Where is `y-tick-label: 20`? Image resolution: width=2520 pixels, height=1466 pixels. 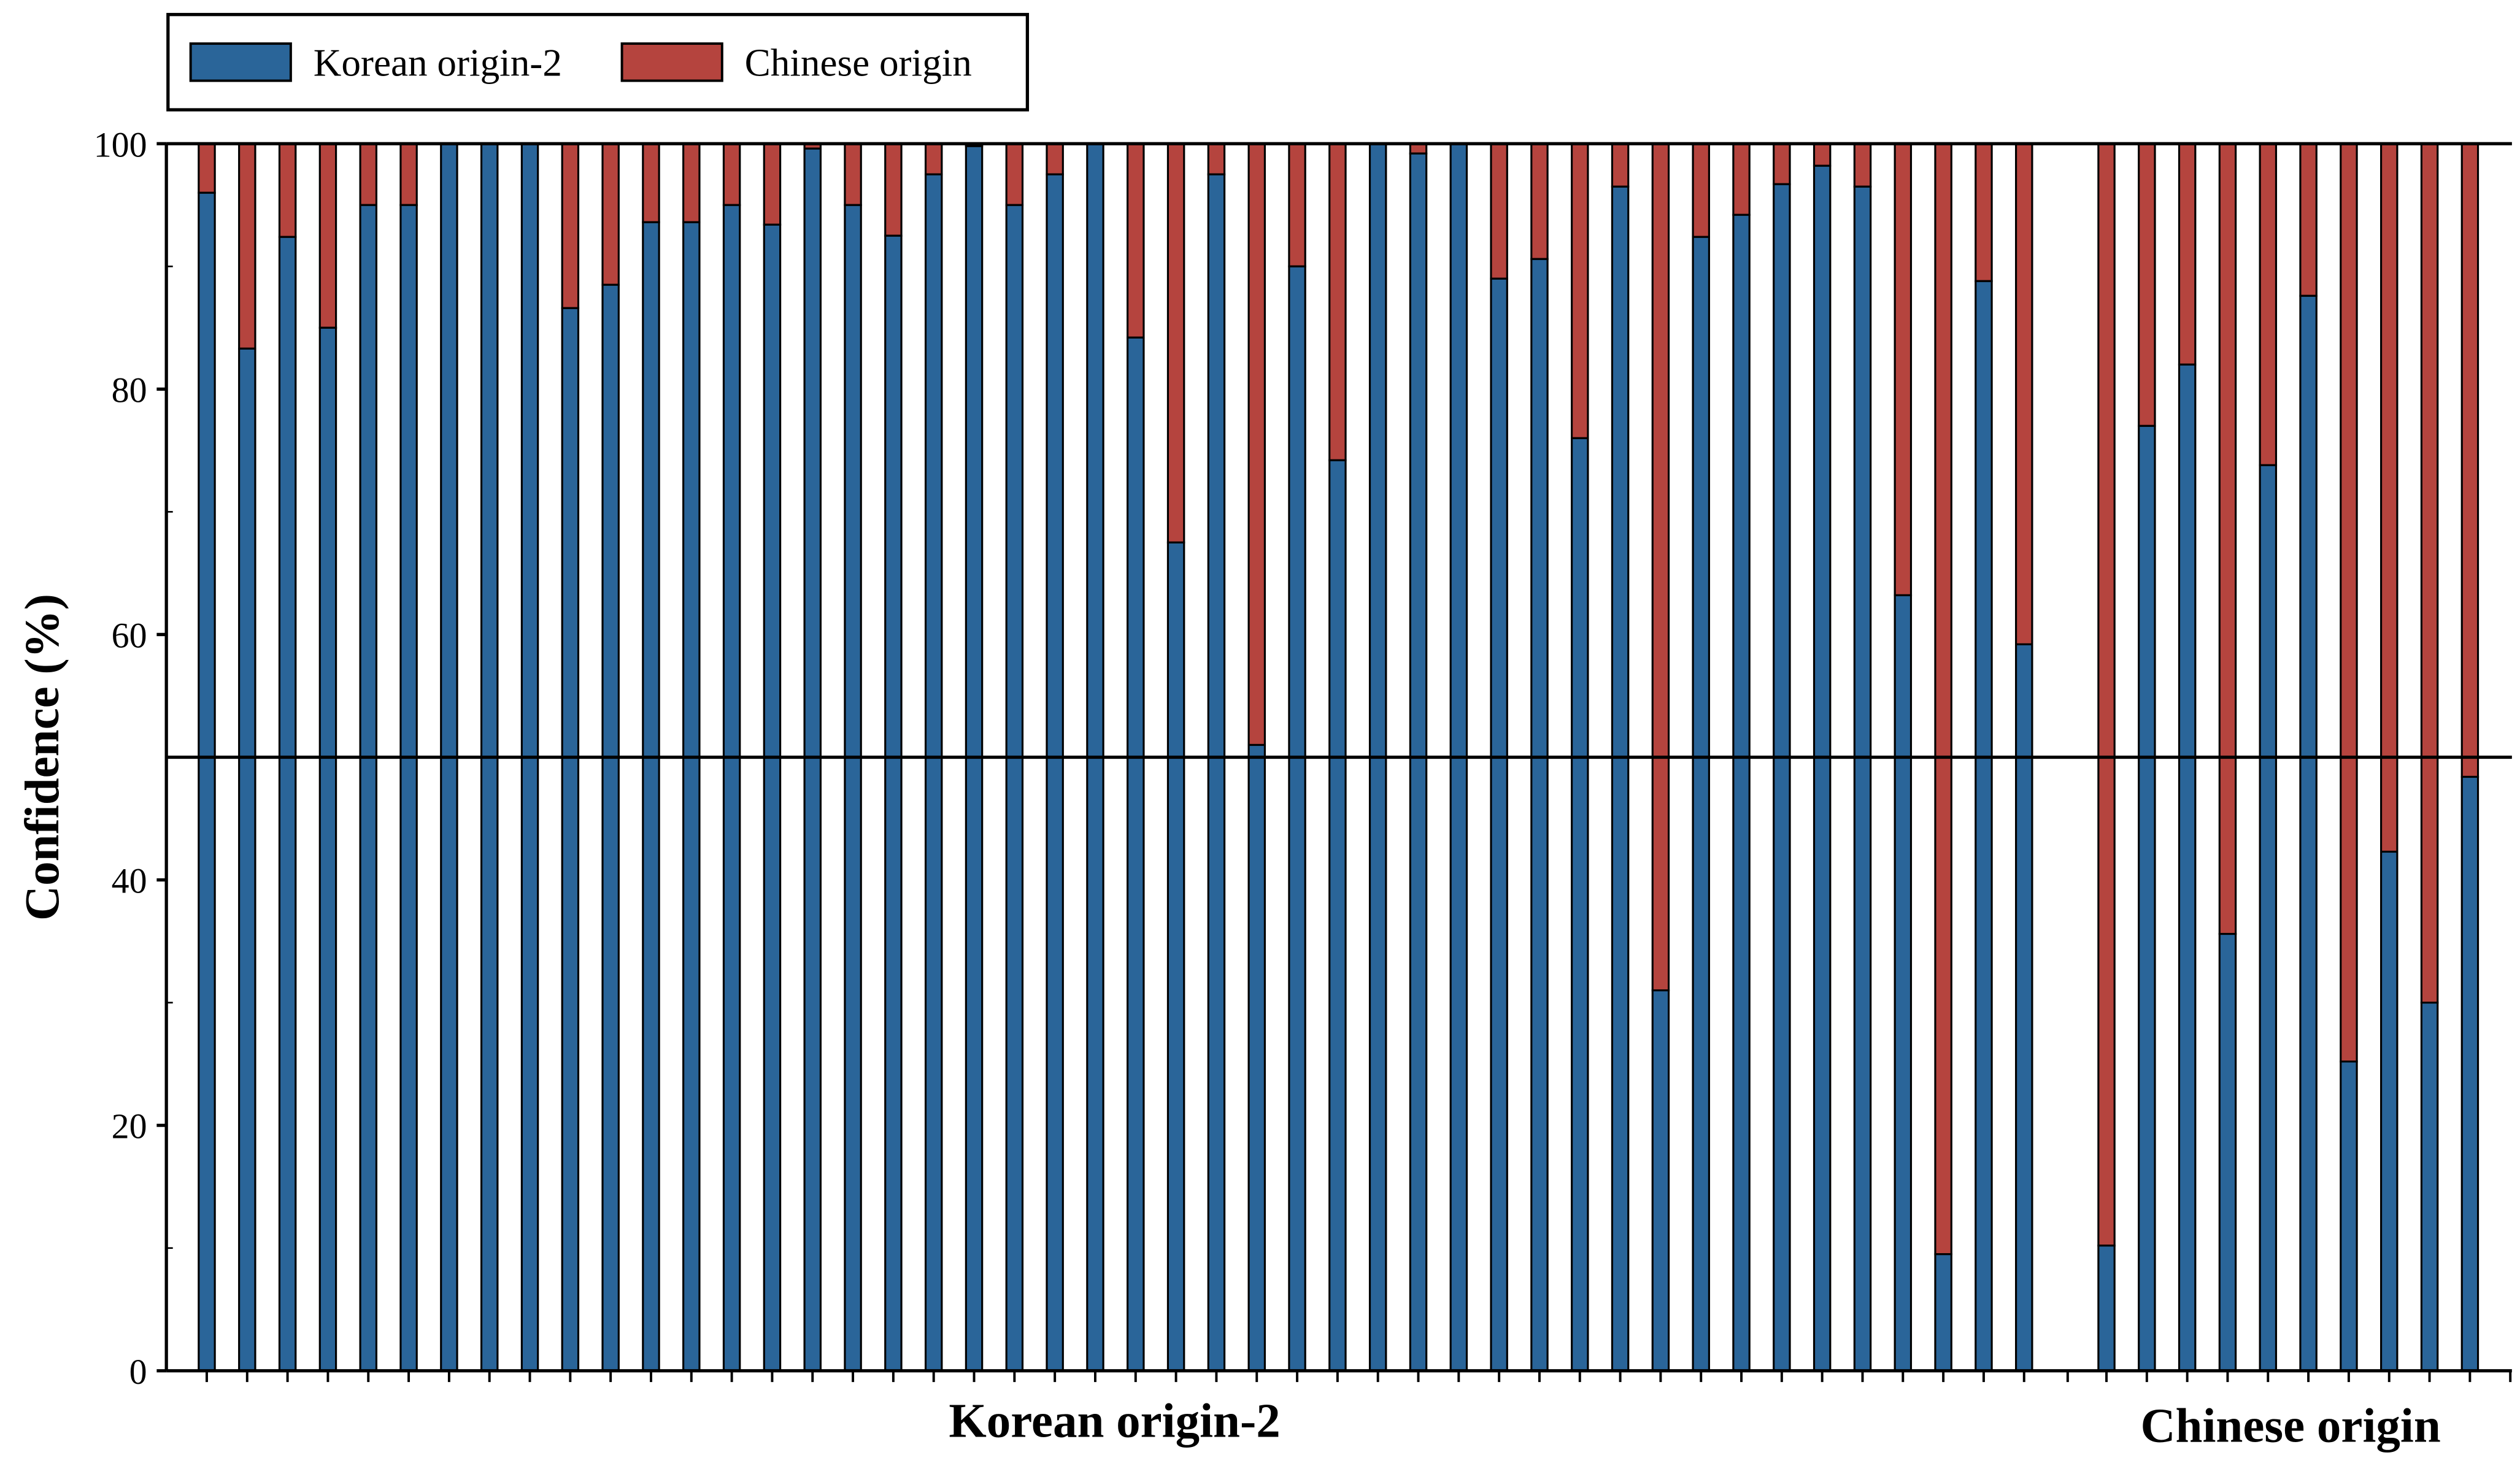 y-tick-label: 20 is located at coordinates (129, 1126).